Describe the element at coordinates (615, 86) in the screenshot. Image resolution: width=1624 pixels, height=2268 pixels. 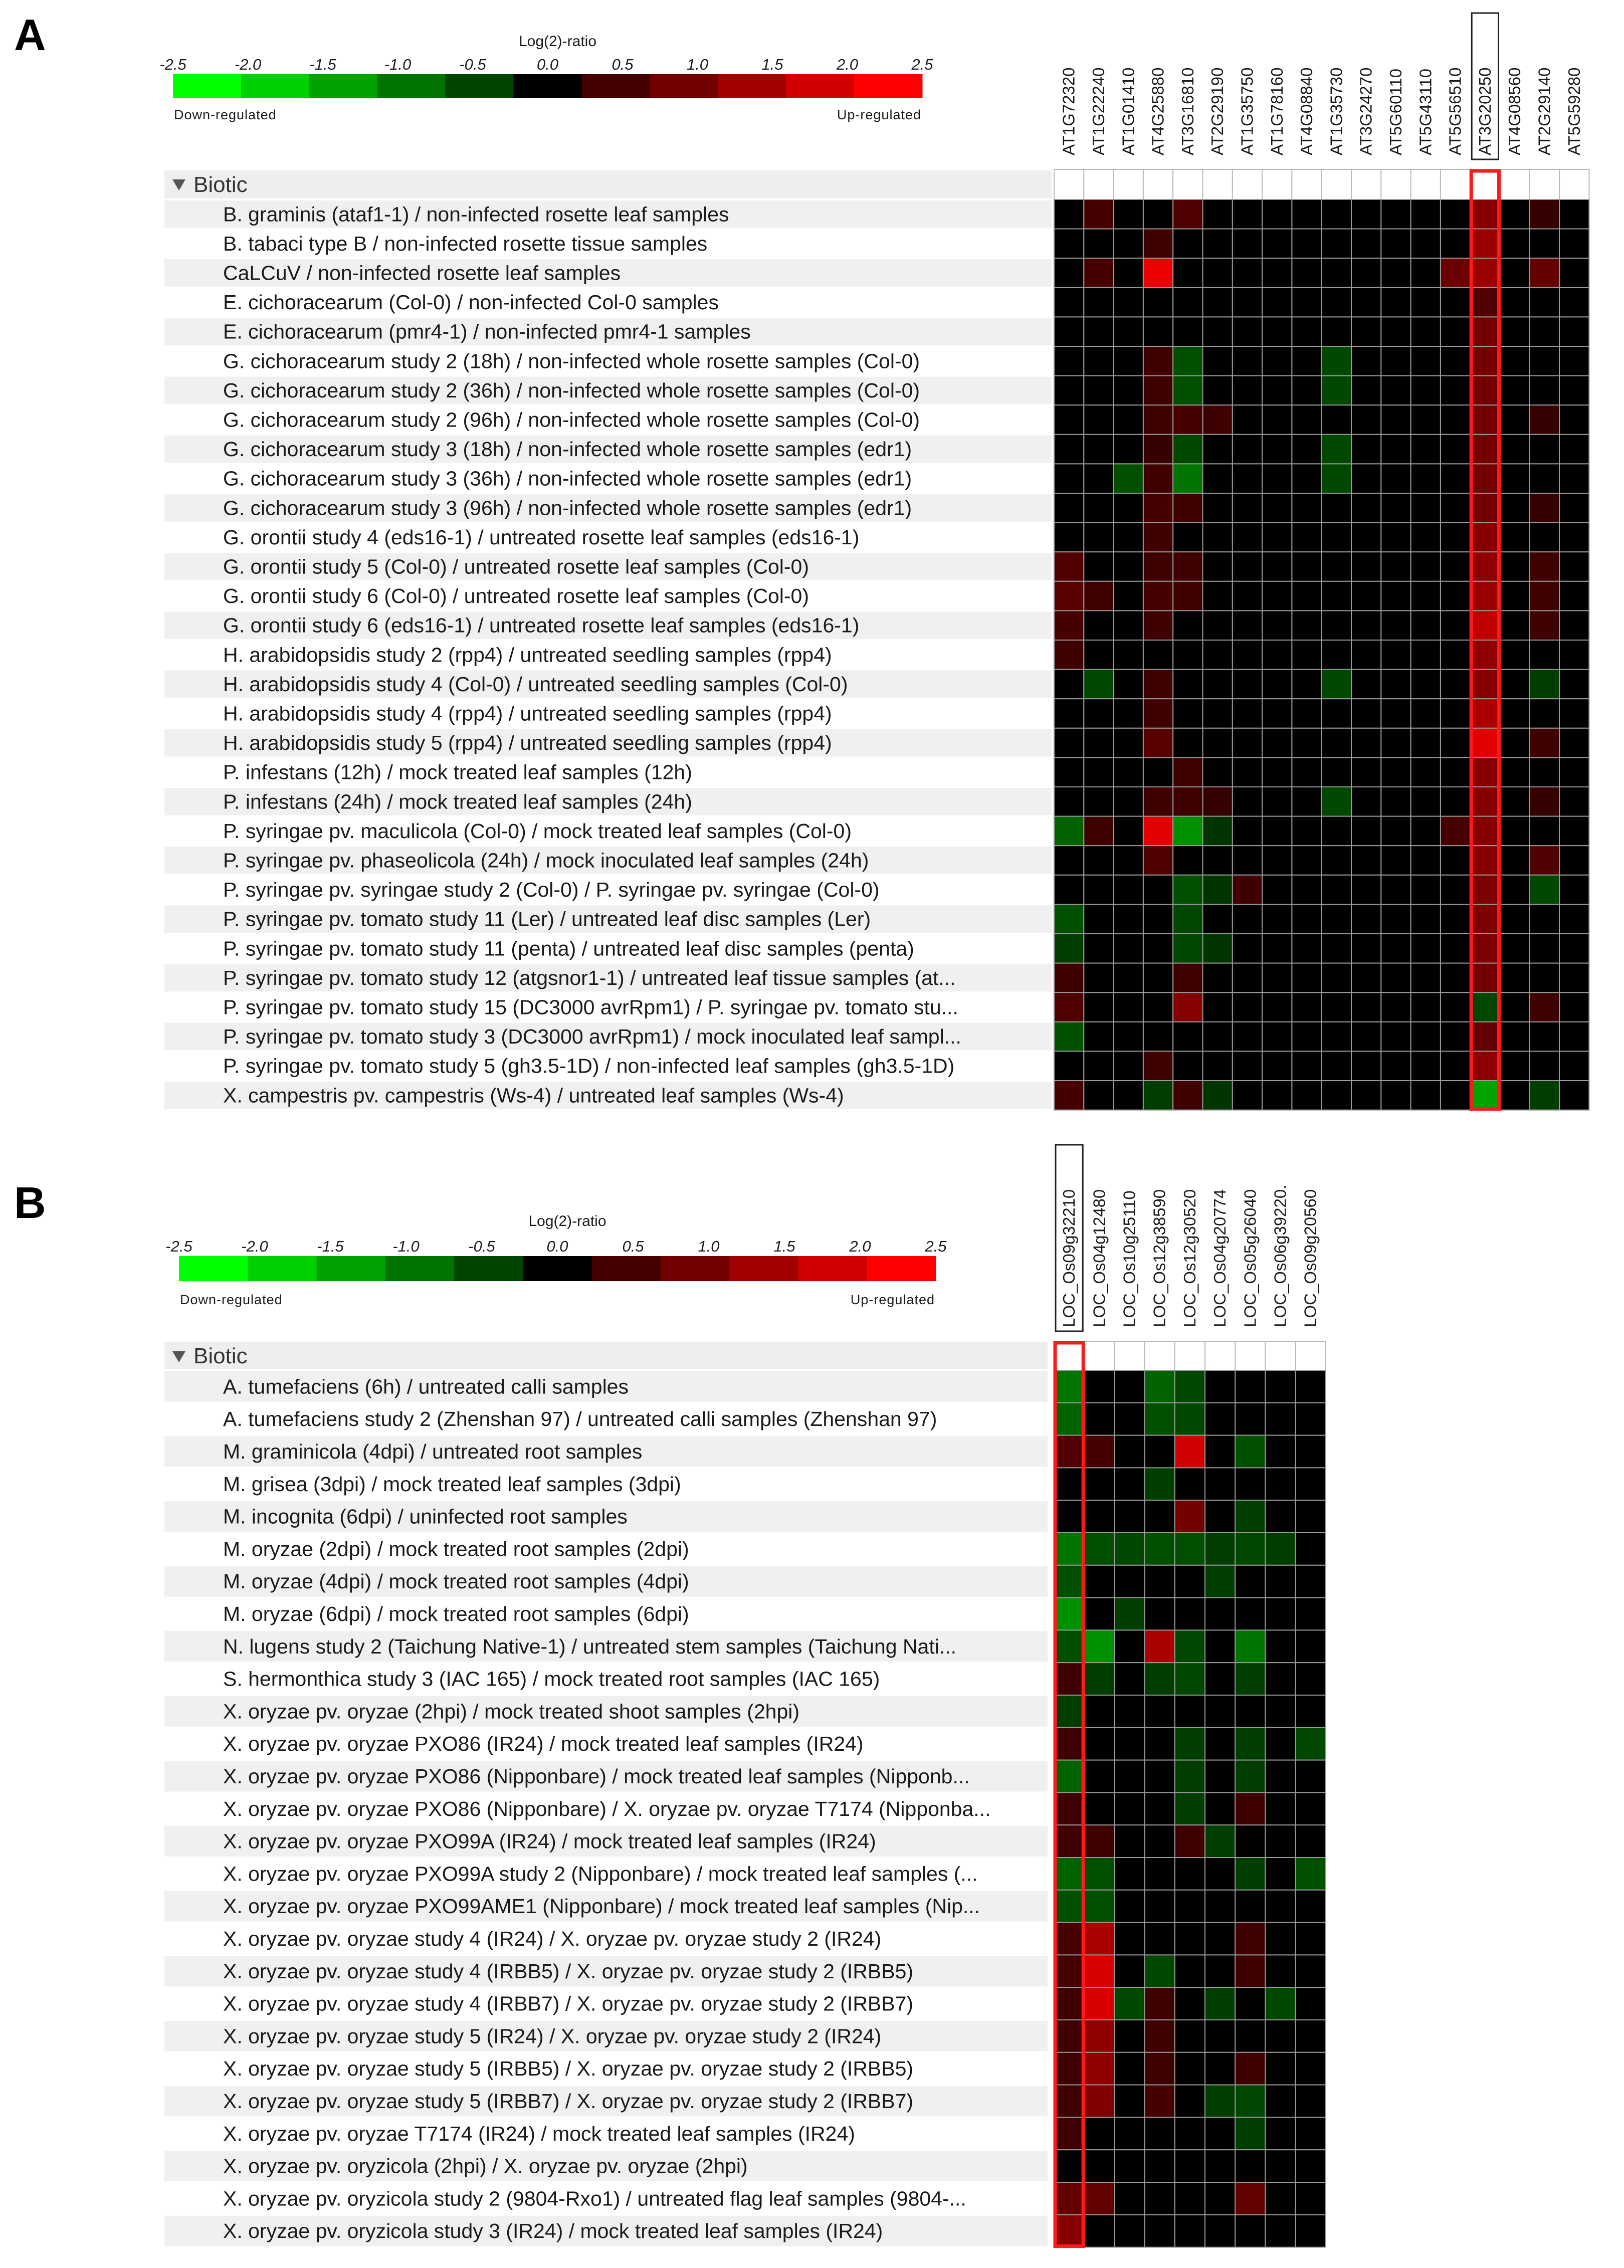
I see `scale-swatch` at that location.